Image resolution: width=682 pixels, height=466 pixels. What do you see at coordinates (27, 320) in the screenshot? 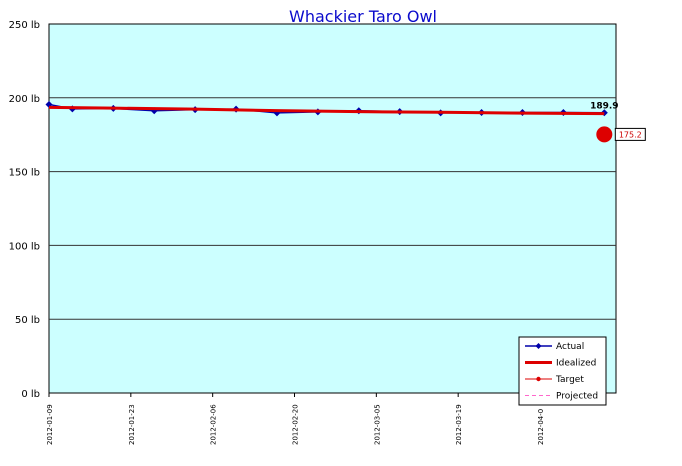
I see `y-tick-label: 50 lb` at bounding box center [27, 320].